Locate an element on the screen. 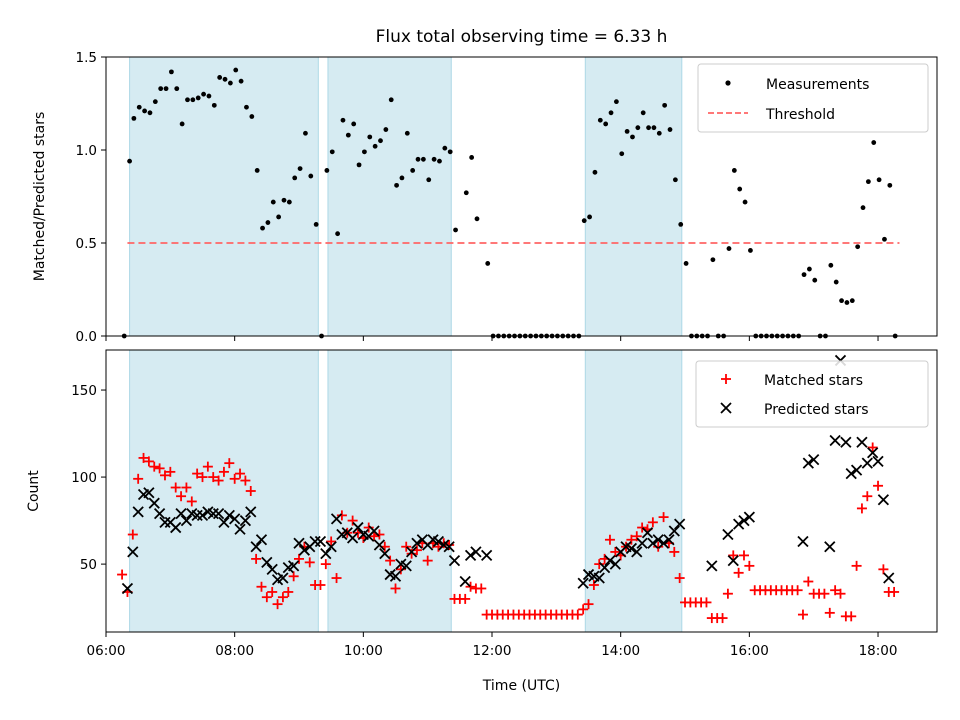 The height and width of the screenshot is (720, 960). legend-plus is located at coordinates (726, 379).